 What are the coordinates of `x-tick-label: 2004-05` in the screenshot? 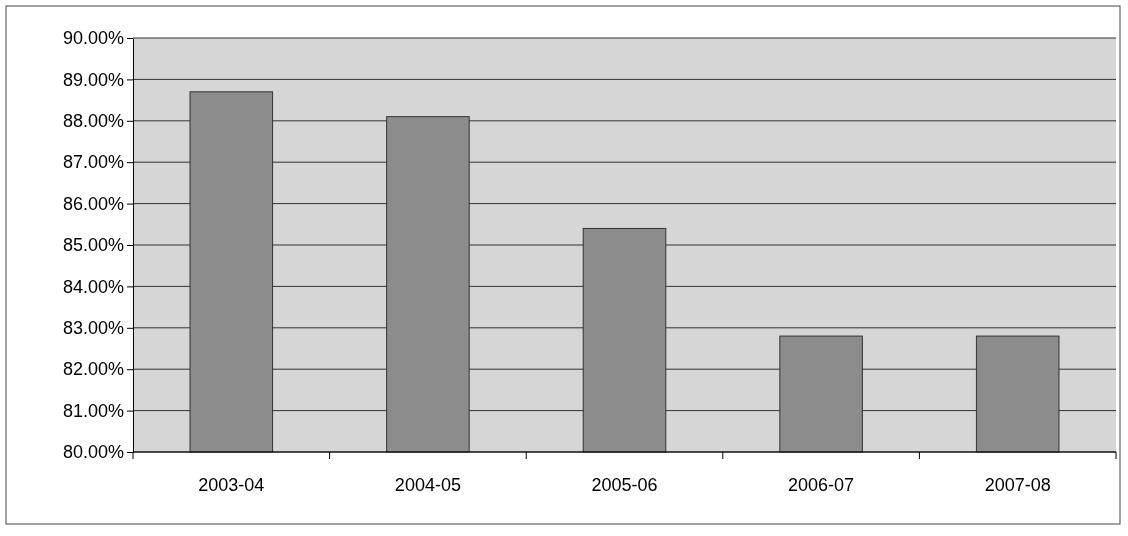 It's located at (427, 484).